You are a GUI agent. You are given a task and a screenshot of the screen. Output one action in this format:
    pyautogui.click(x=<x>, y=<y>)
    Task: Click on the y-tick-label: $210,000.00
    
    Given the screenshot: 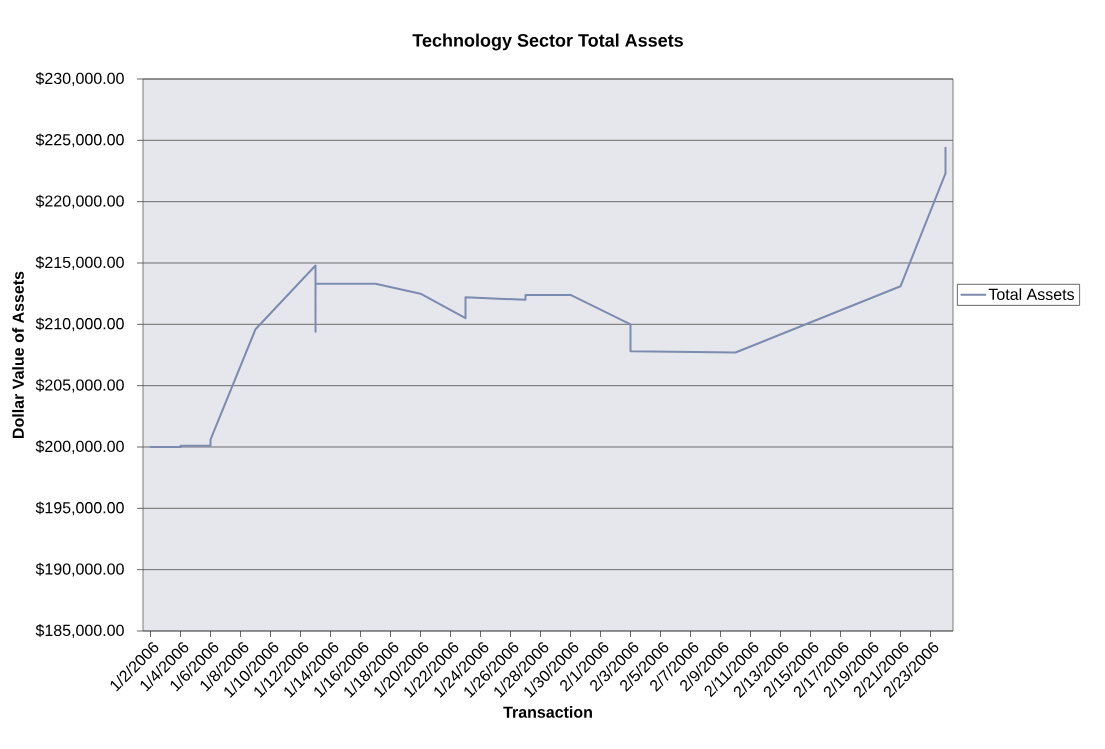 What is the action you would take?
    pyautogui.click(x=79, y=324)
    